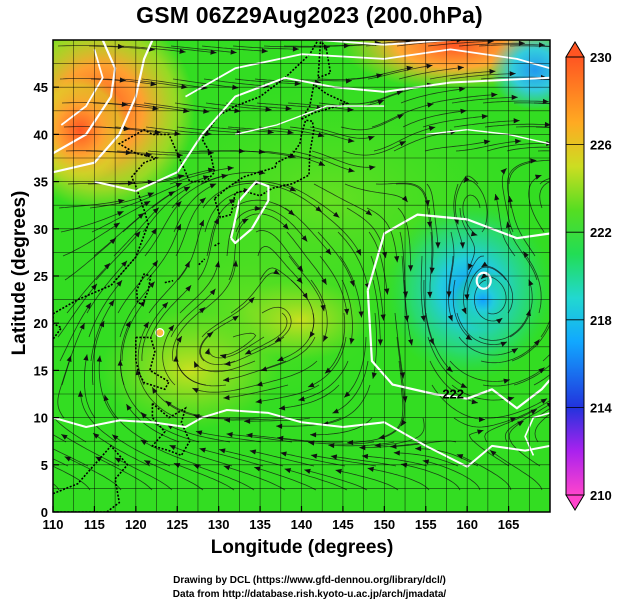  I want to click on x-tick-label: 110, so click(53, 524).